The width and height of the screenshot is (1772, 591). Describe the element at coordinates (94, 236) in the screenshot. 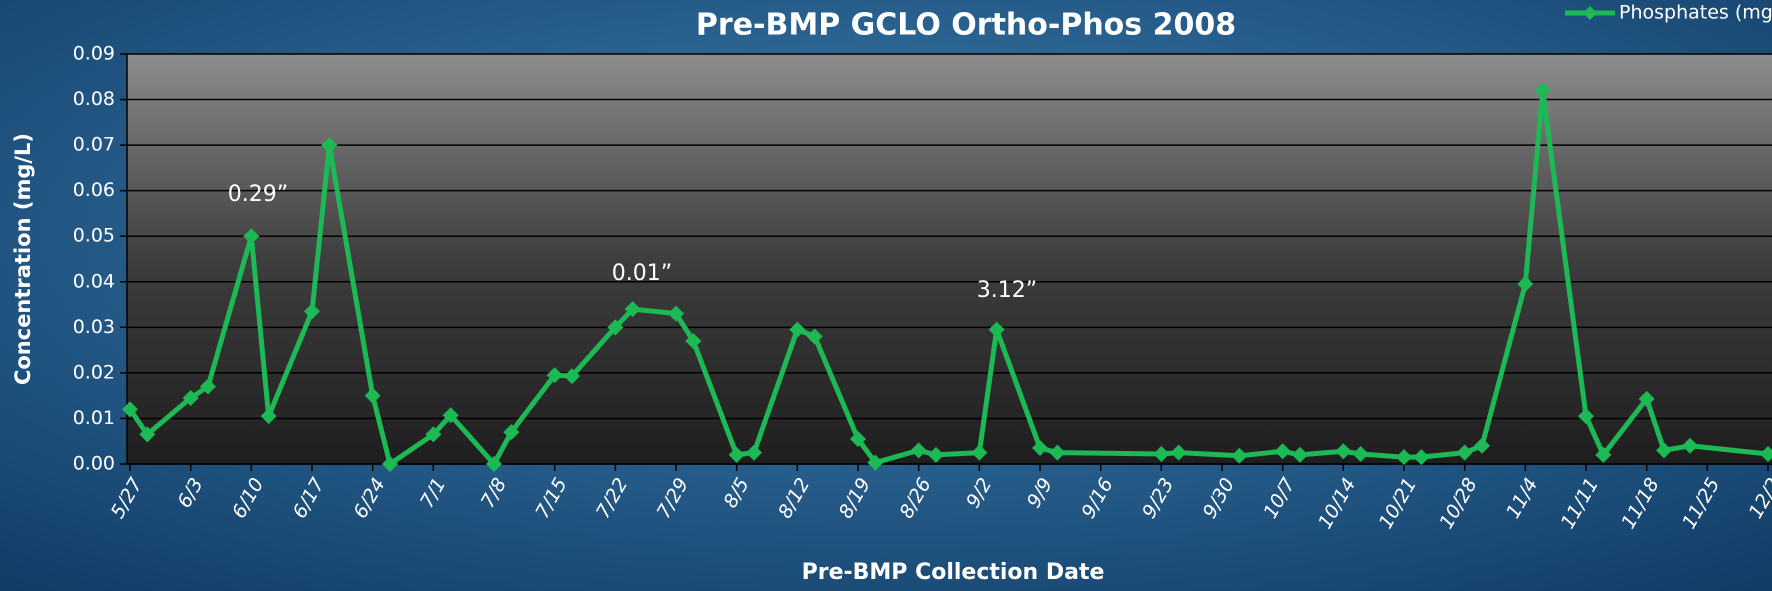

I see `y-tick-label: 0.05` at that location.